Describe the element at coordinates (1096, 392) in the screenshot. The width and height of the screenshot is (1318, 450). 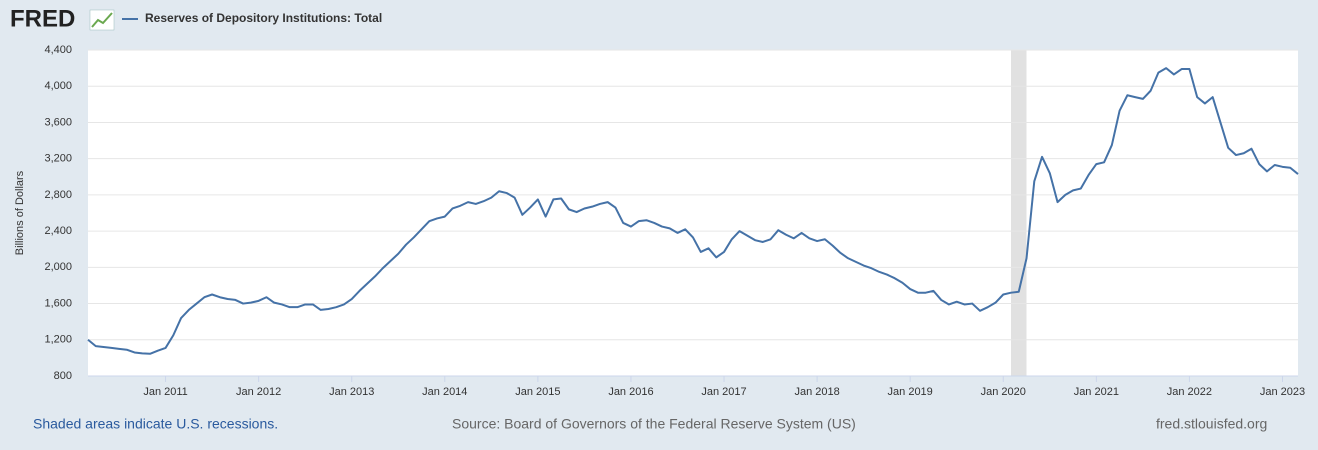
I see `x-tick-label: Jan 2021` at that location.